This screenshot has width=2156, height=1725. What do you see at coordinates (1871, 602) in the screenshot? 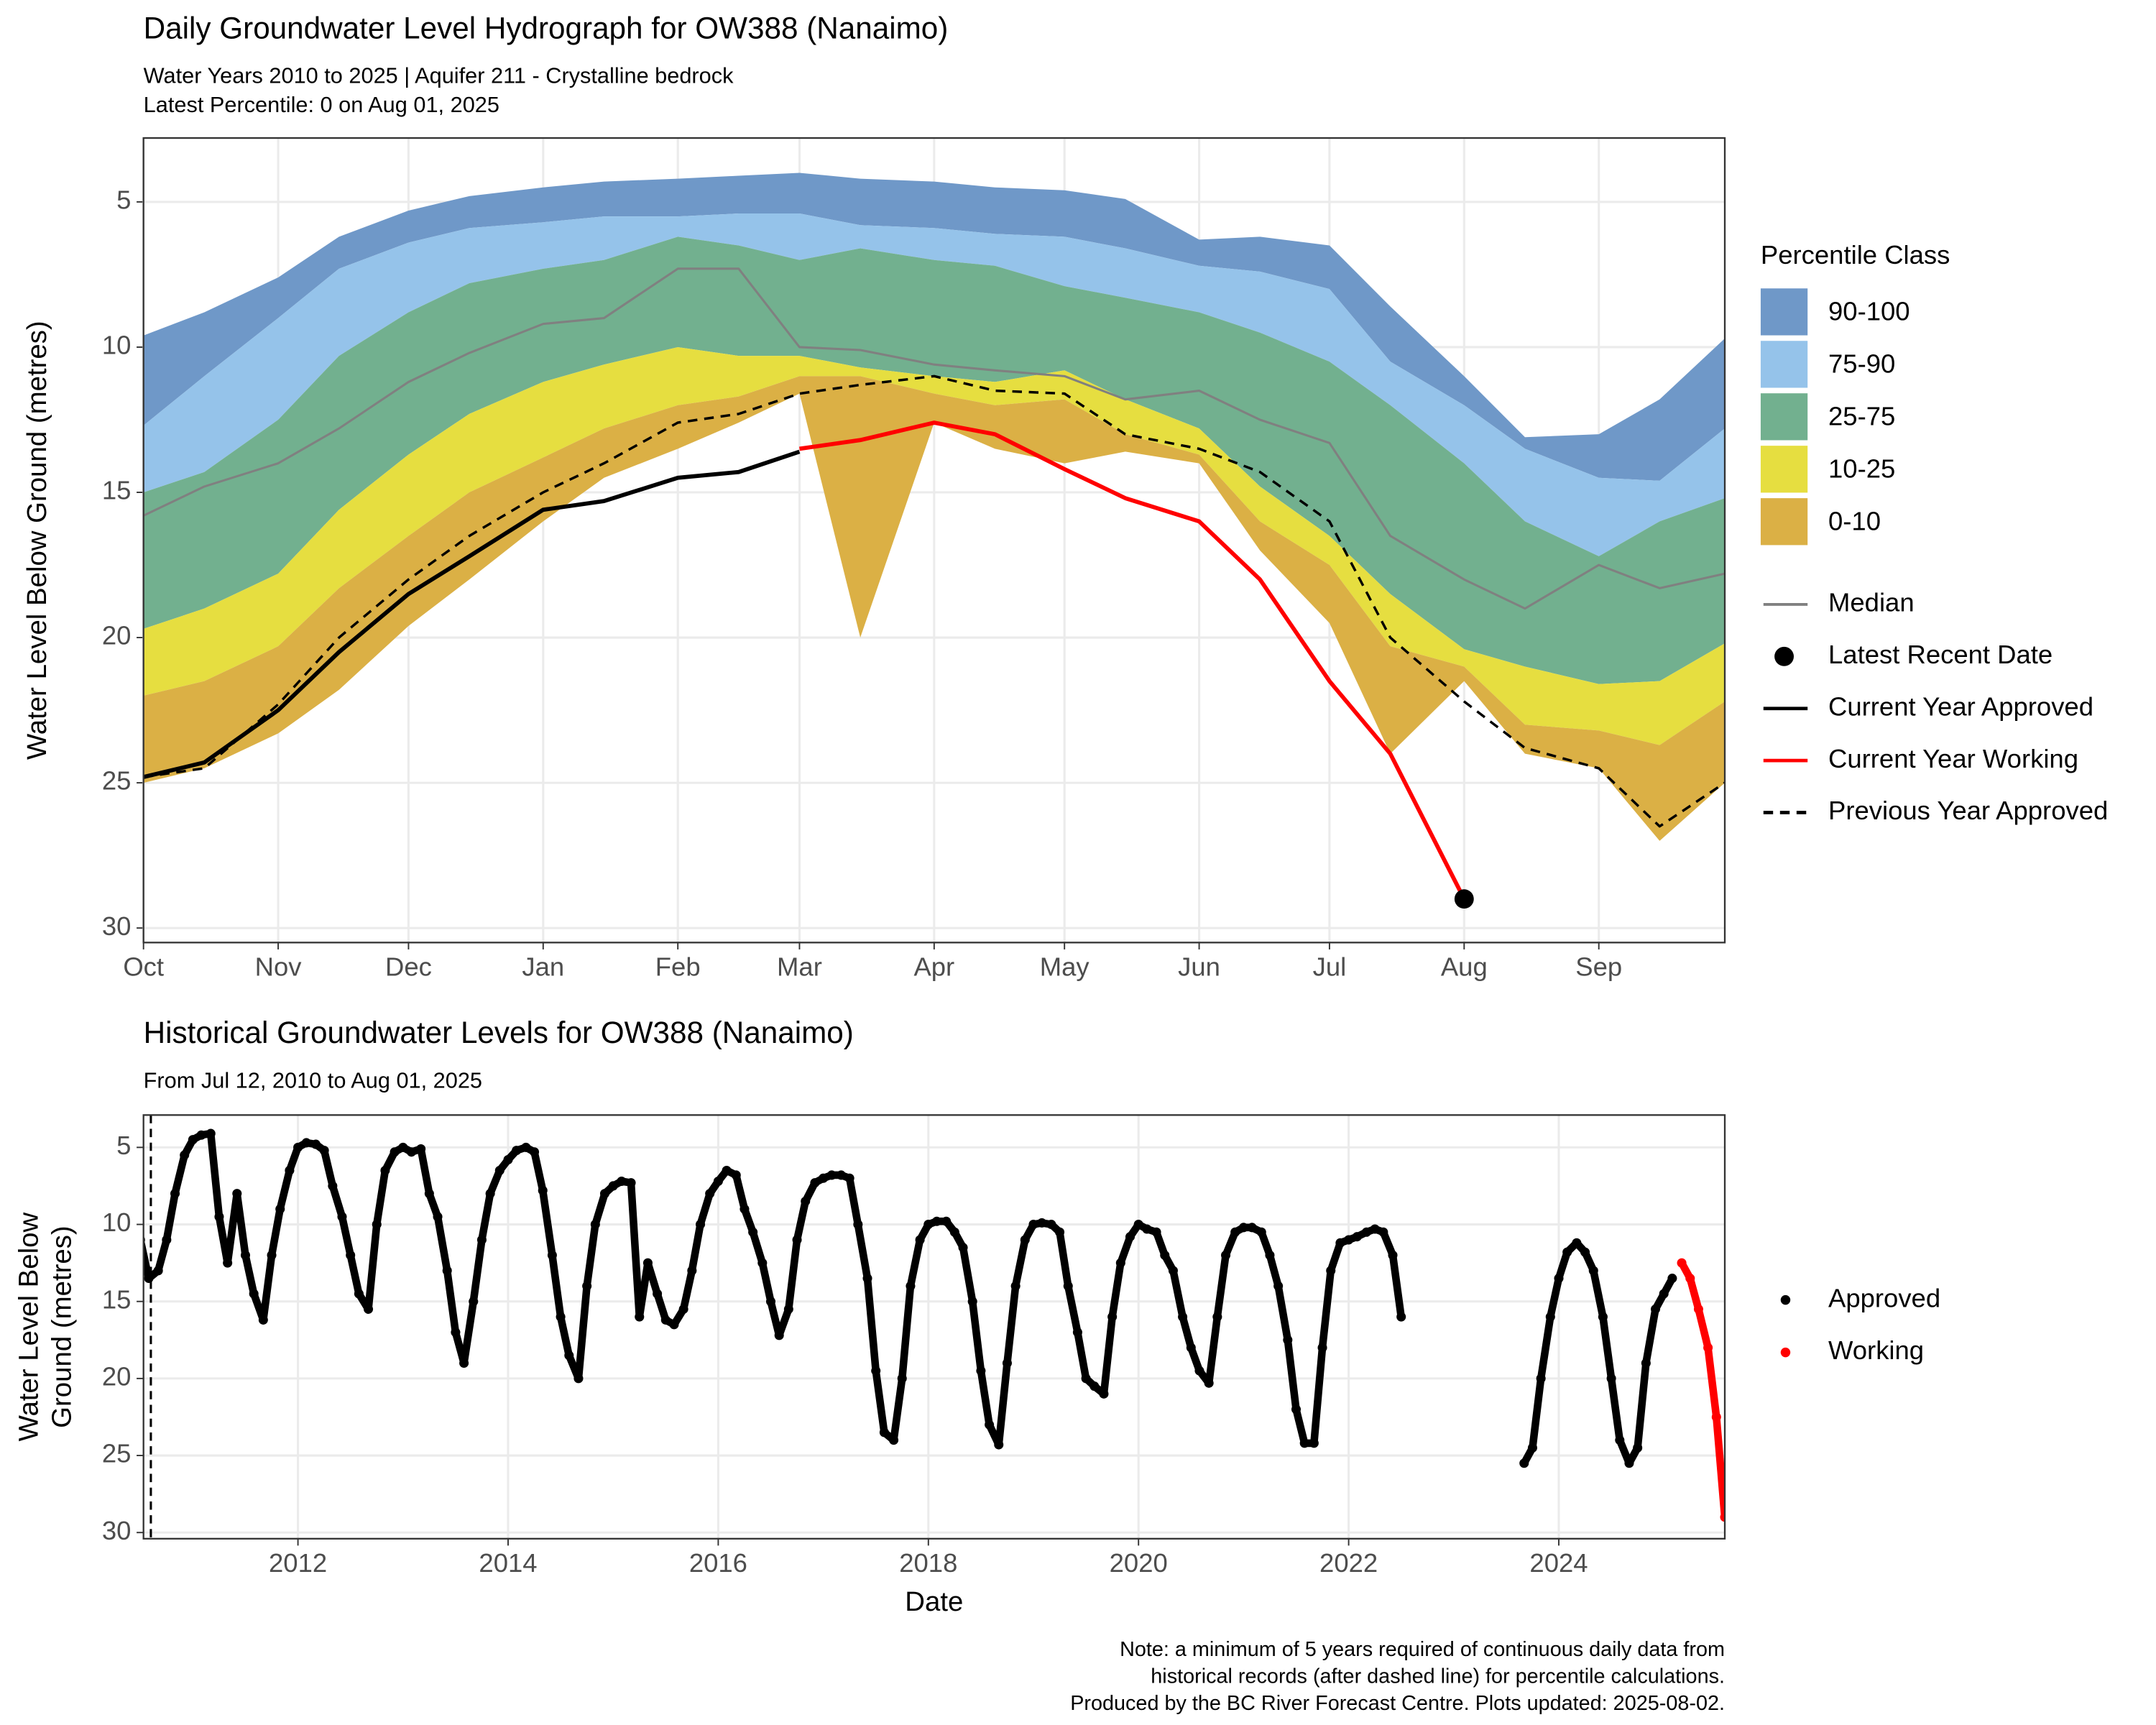
I see `legend-label: Median` at bounding box center [1871, 602].